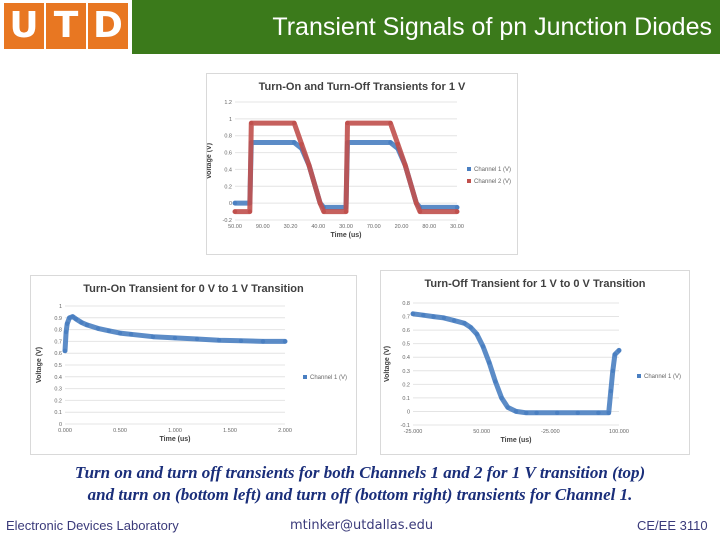 Image resolution: width=720 pixels, height=540 pixels. What do you see at coordinates (24, 26) in the screenshot?
I see `logo-letter-u: U` at bounding box center [24, 26].